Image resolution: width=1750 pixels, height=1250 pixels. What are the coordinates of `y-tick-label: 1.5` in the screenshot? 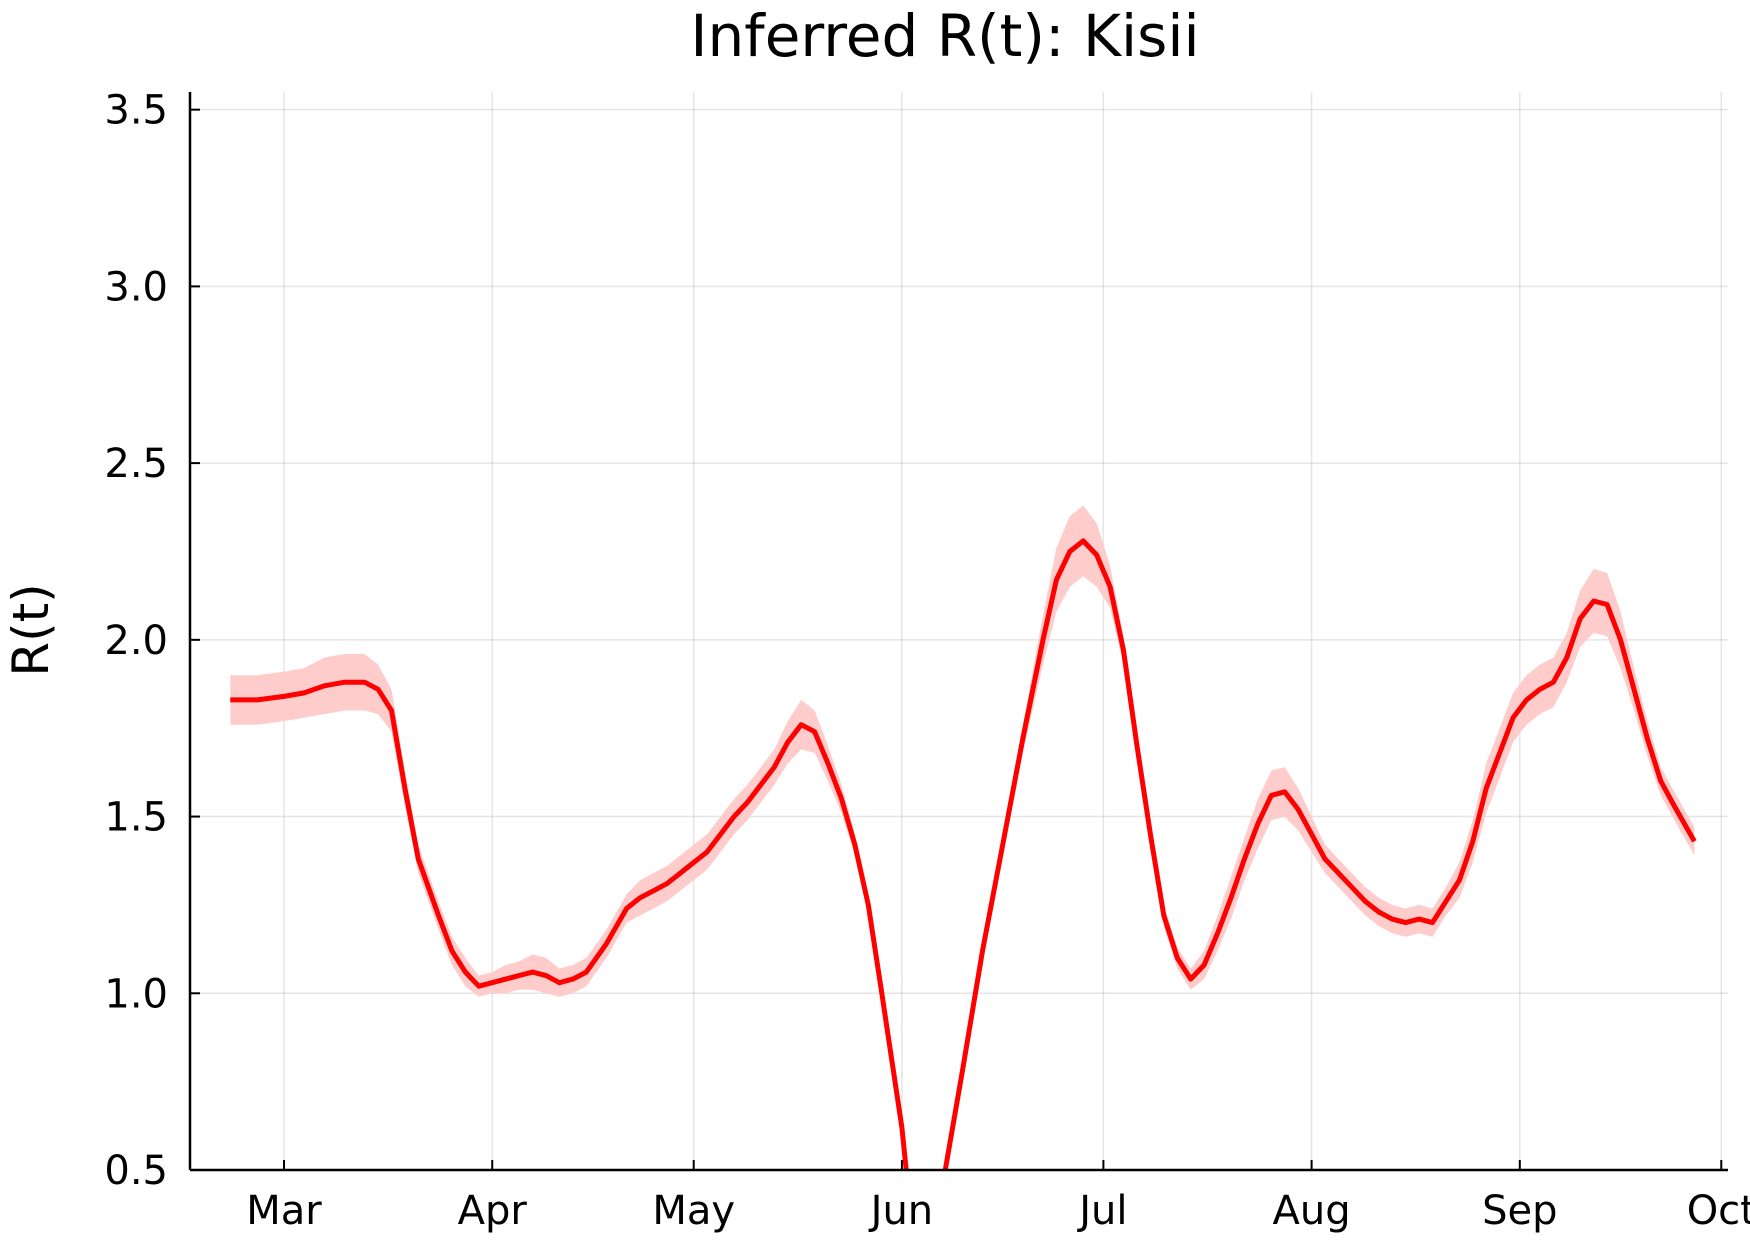 It's located at (136, 818).